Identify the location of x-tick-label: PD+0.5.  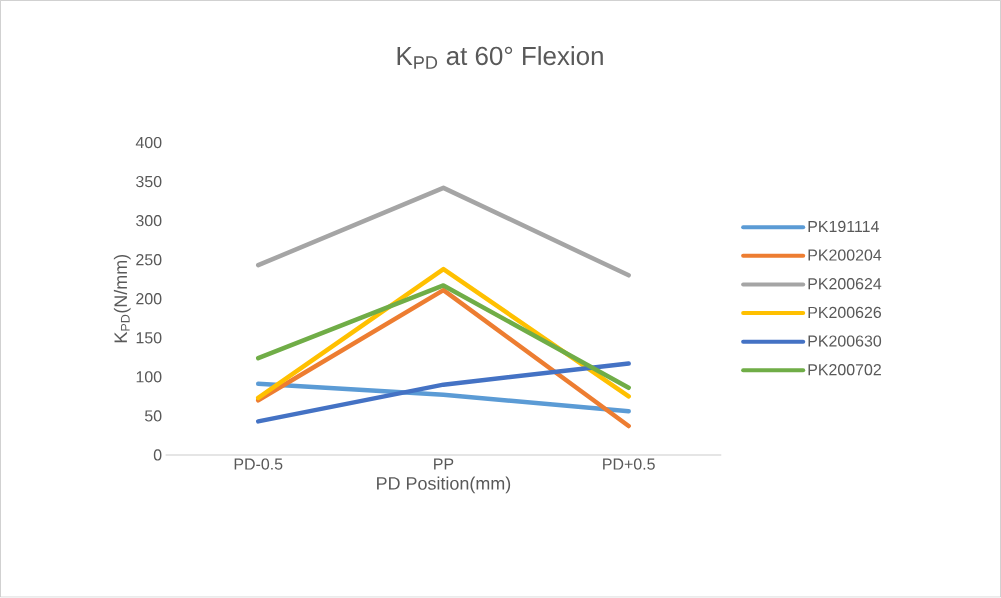
(629, 464).